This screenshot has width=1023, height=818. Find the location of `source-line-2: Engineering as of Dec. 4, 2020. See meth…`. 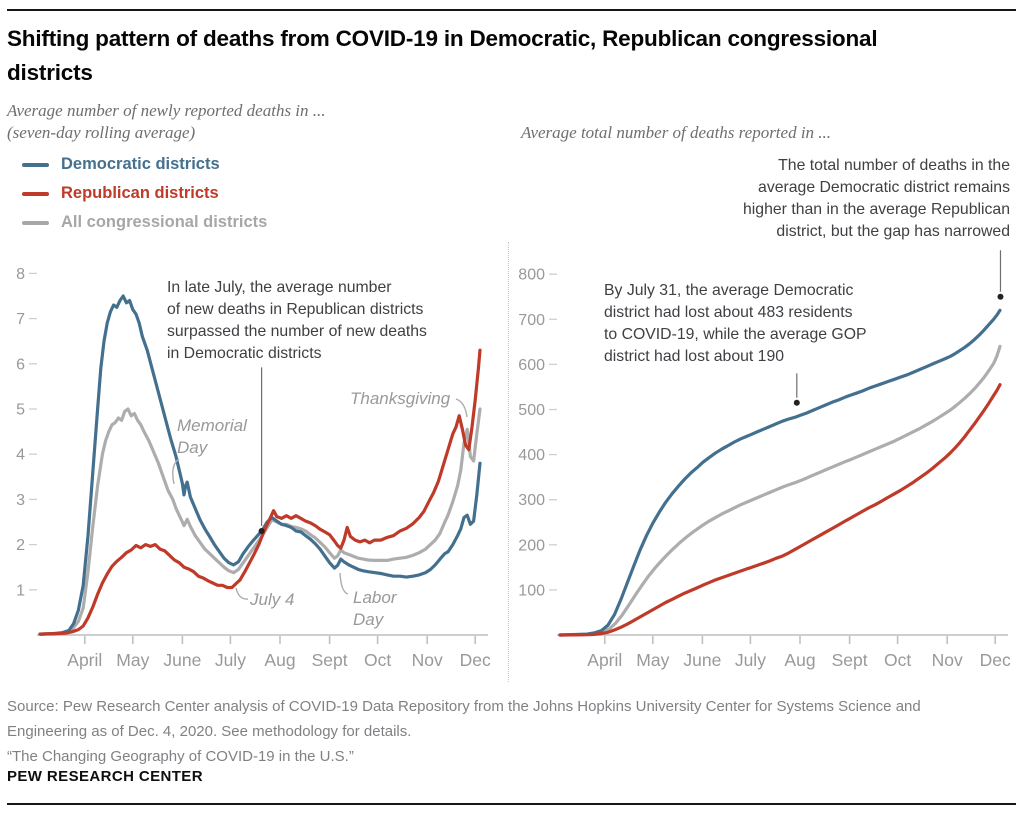

source-line-2: Engineering as of Dec. 4, 2020. See meth… is located at coordinates (209, 731).